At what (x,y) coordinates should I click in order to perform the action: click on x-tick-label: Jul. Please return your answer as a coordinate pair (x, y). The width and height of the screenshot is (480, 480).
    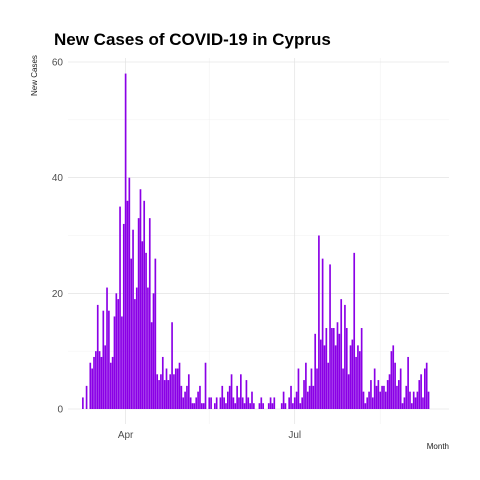
    Looking at the image, I should click on (294, 435).